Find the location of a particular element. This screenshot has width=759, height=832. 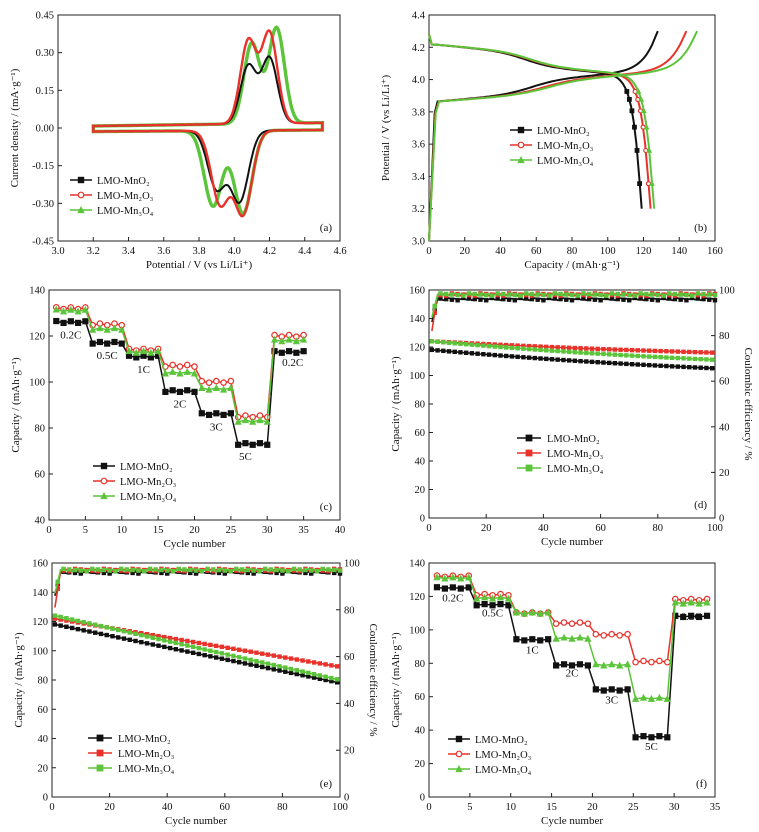

y-tick-label: 20 is located at coordinates (420, 490).